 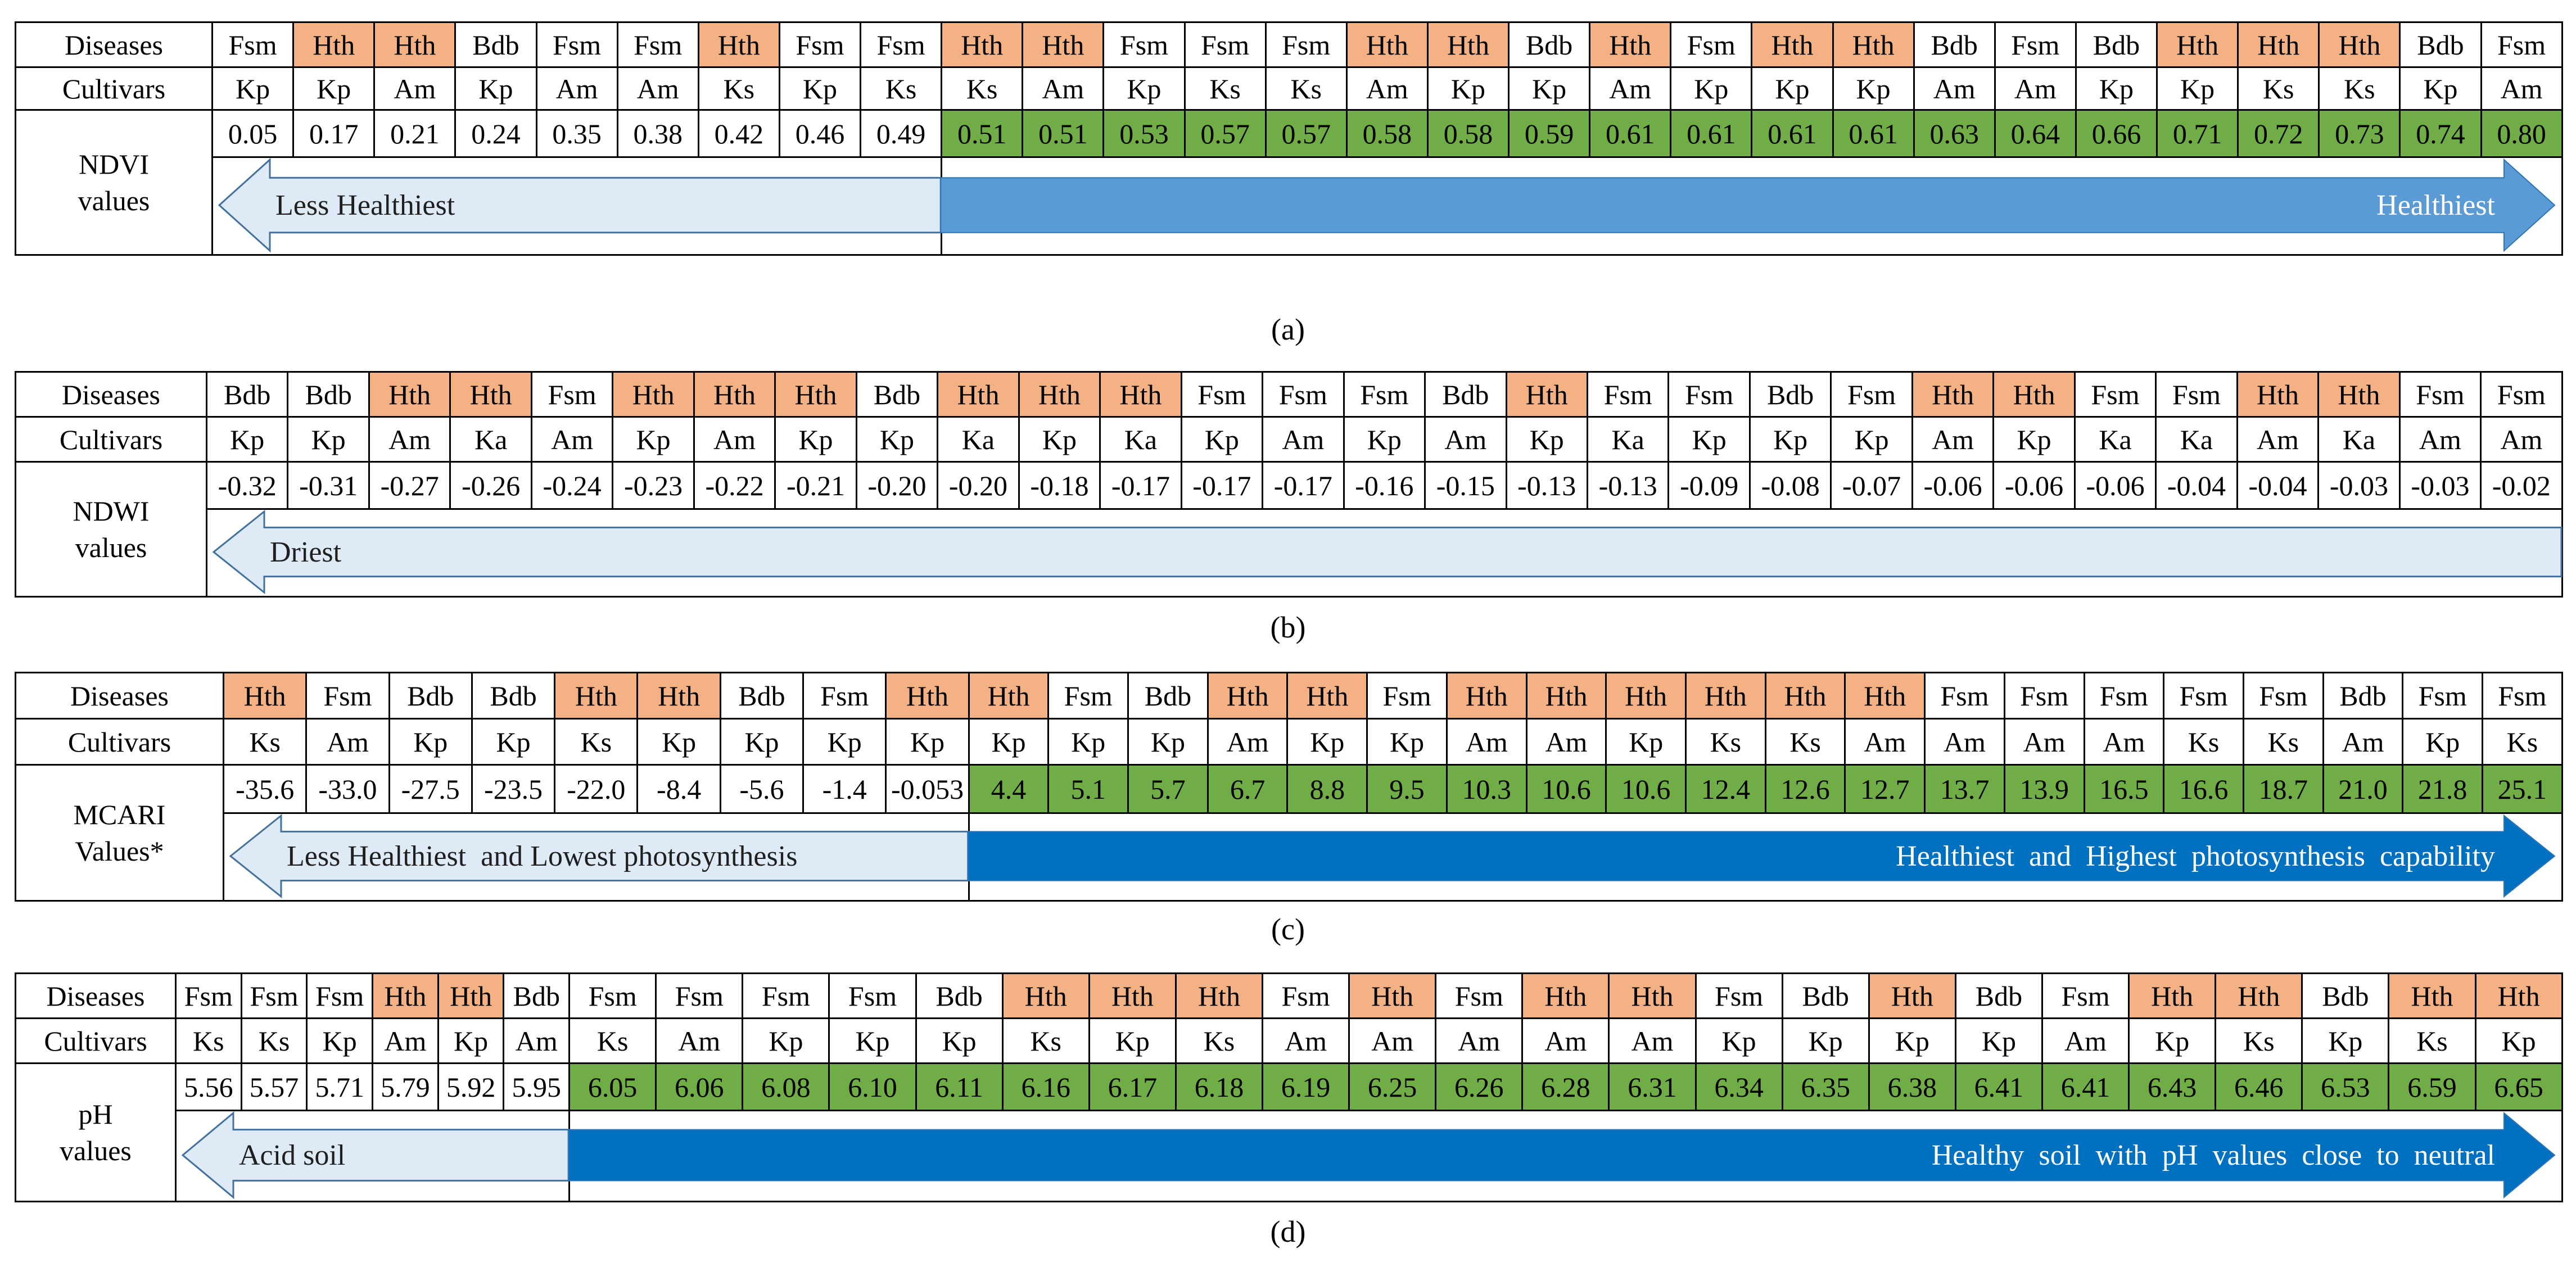 I want to click on right-arrow, so click(x=1761, y=856).